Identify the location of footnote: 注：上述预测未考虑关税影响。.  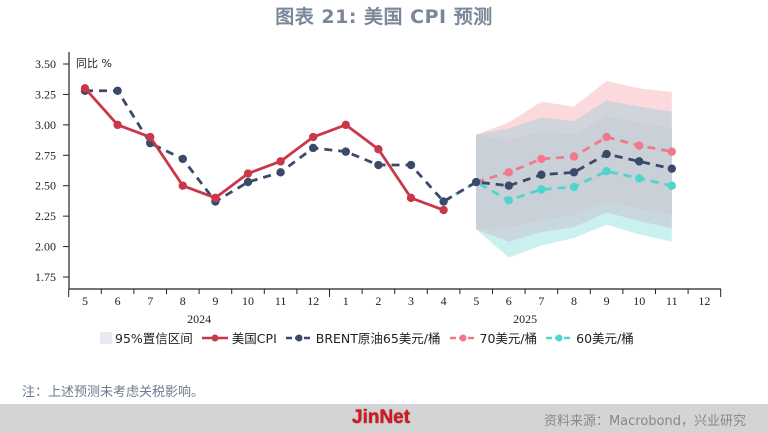
(113, 392).